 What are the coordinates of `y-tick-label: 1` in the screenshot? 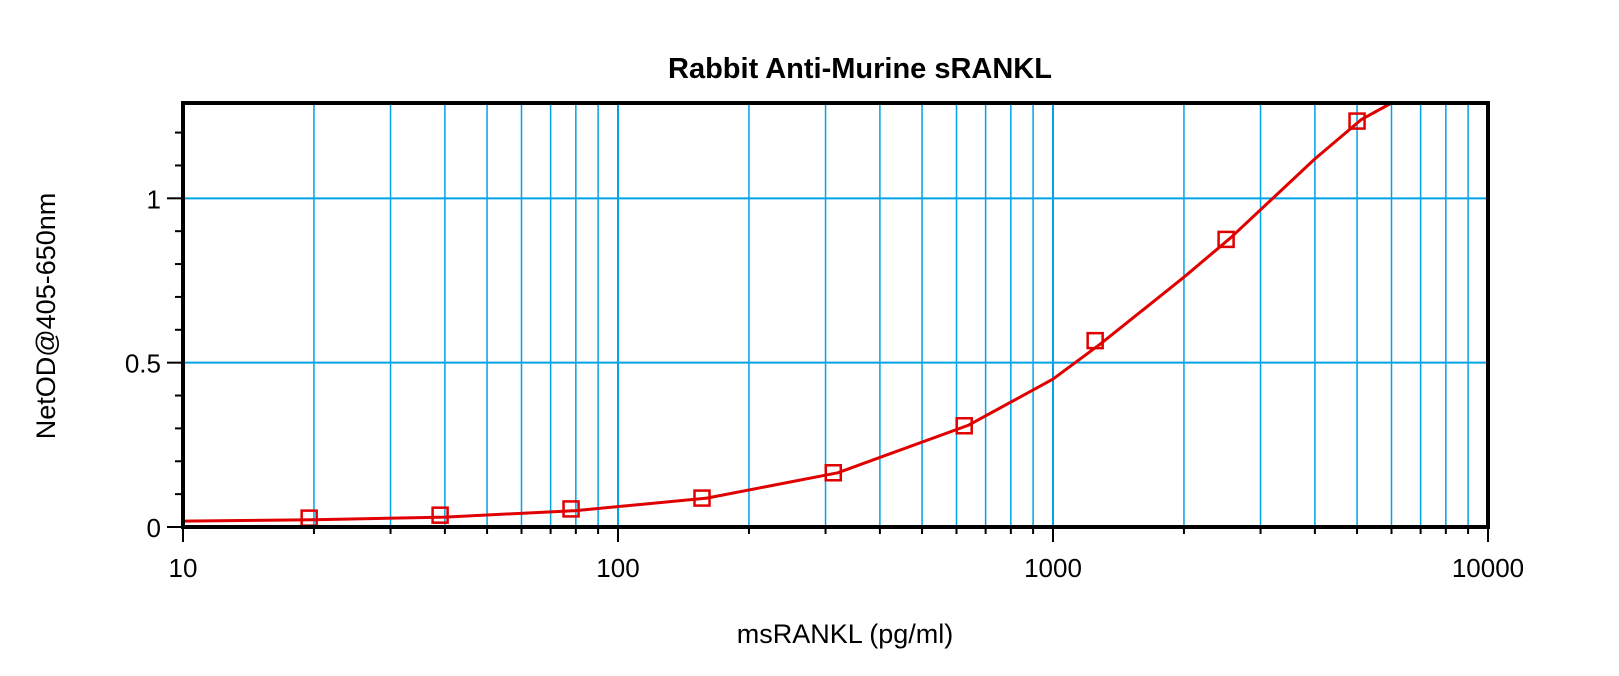 It's located at (154, 199).